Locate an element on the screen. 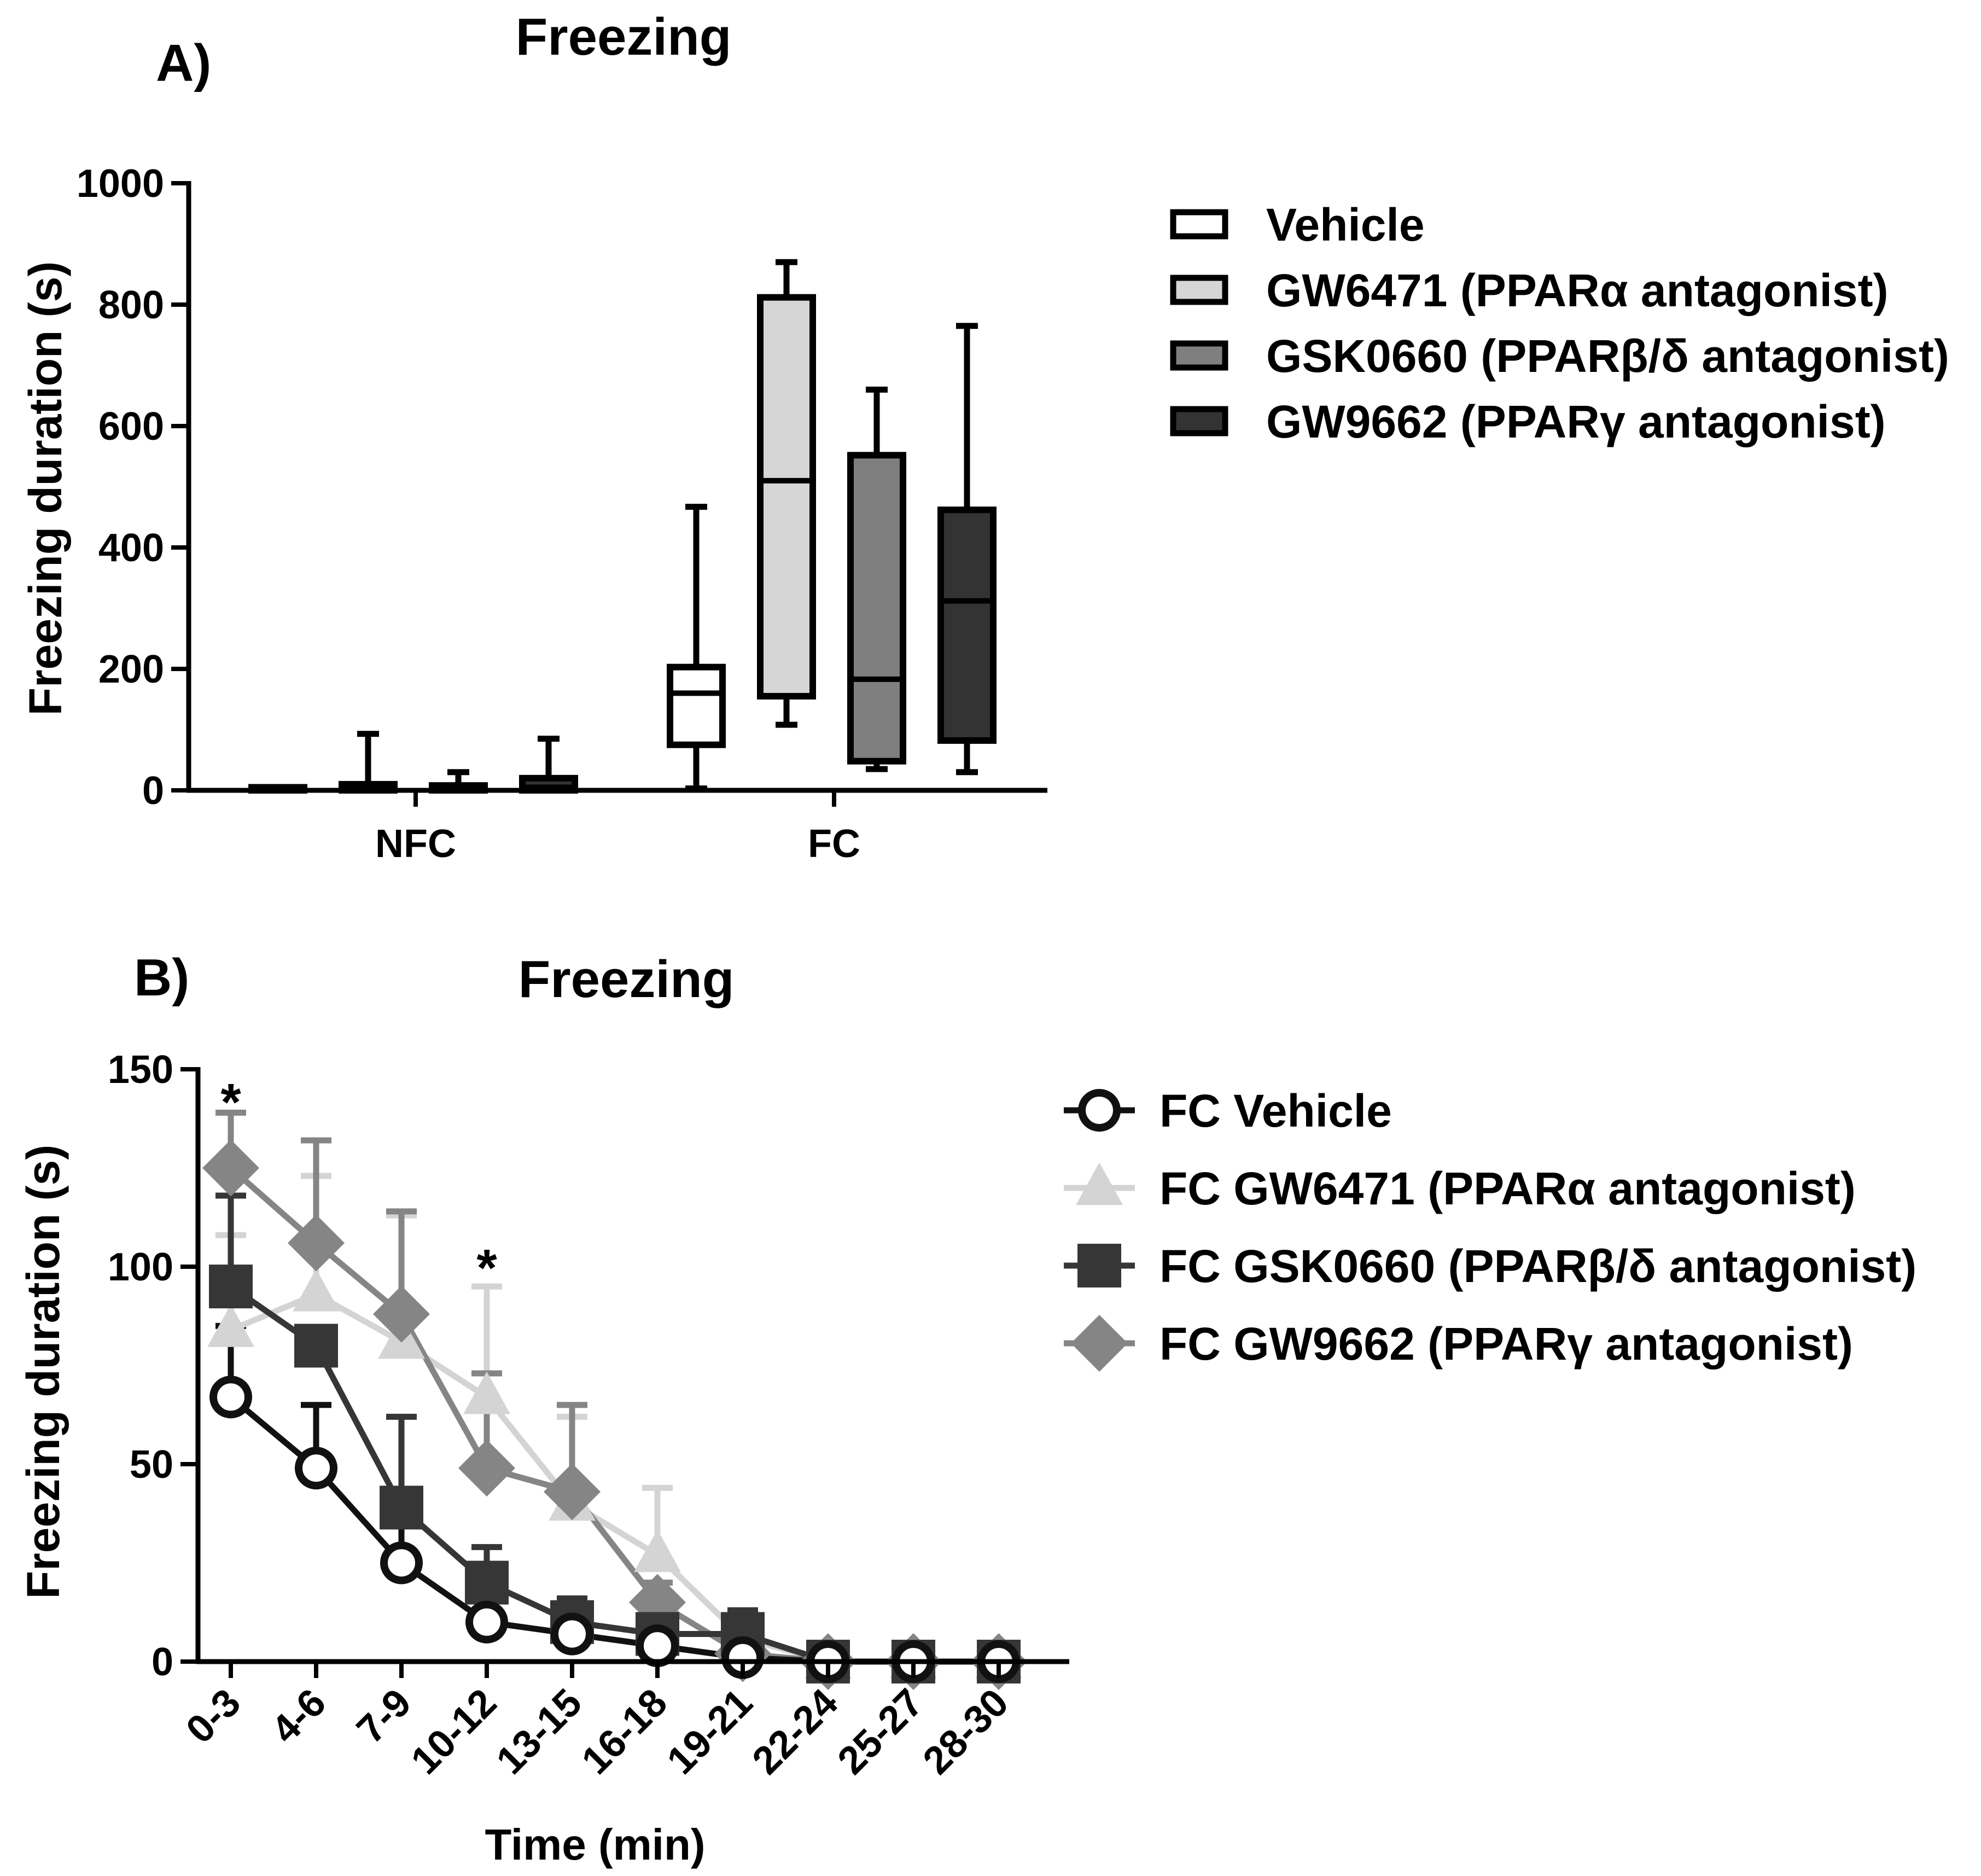 Image resolution: width=1981 pixels, height=1876 pixels. panel-a-x-axis: NFC FC is located at coordinates (617, 827).